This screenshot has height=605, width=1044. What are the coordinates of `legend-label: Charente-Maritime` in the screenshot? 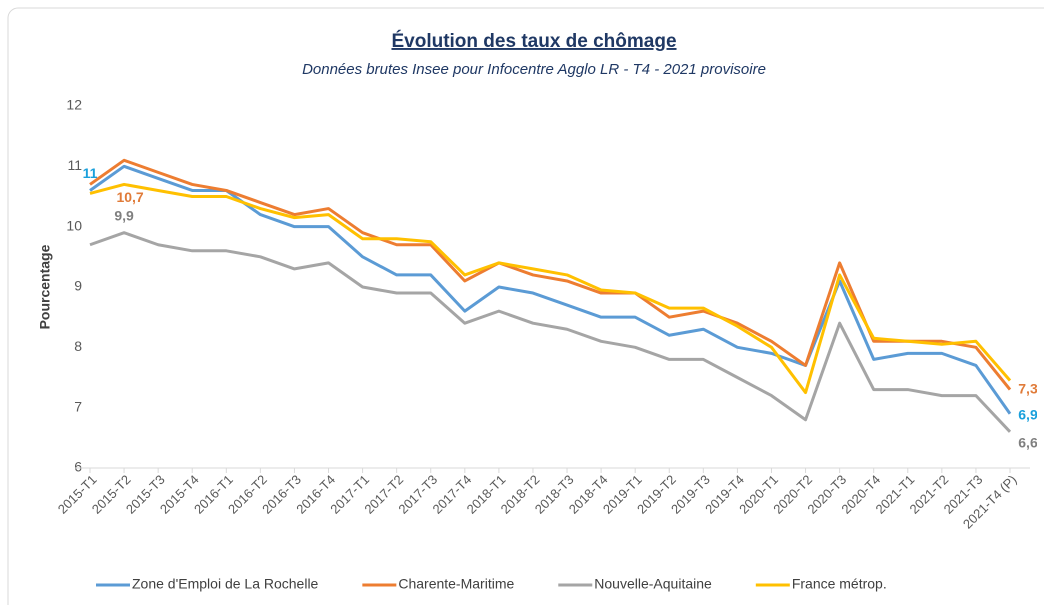 It's located at (456, 584).